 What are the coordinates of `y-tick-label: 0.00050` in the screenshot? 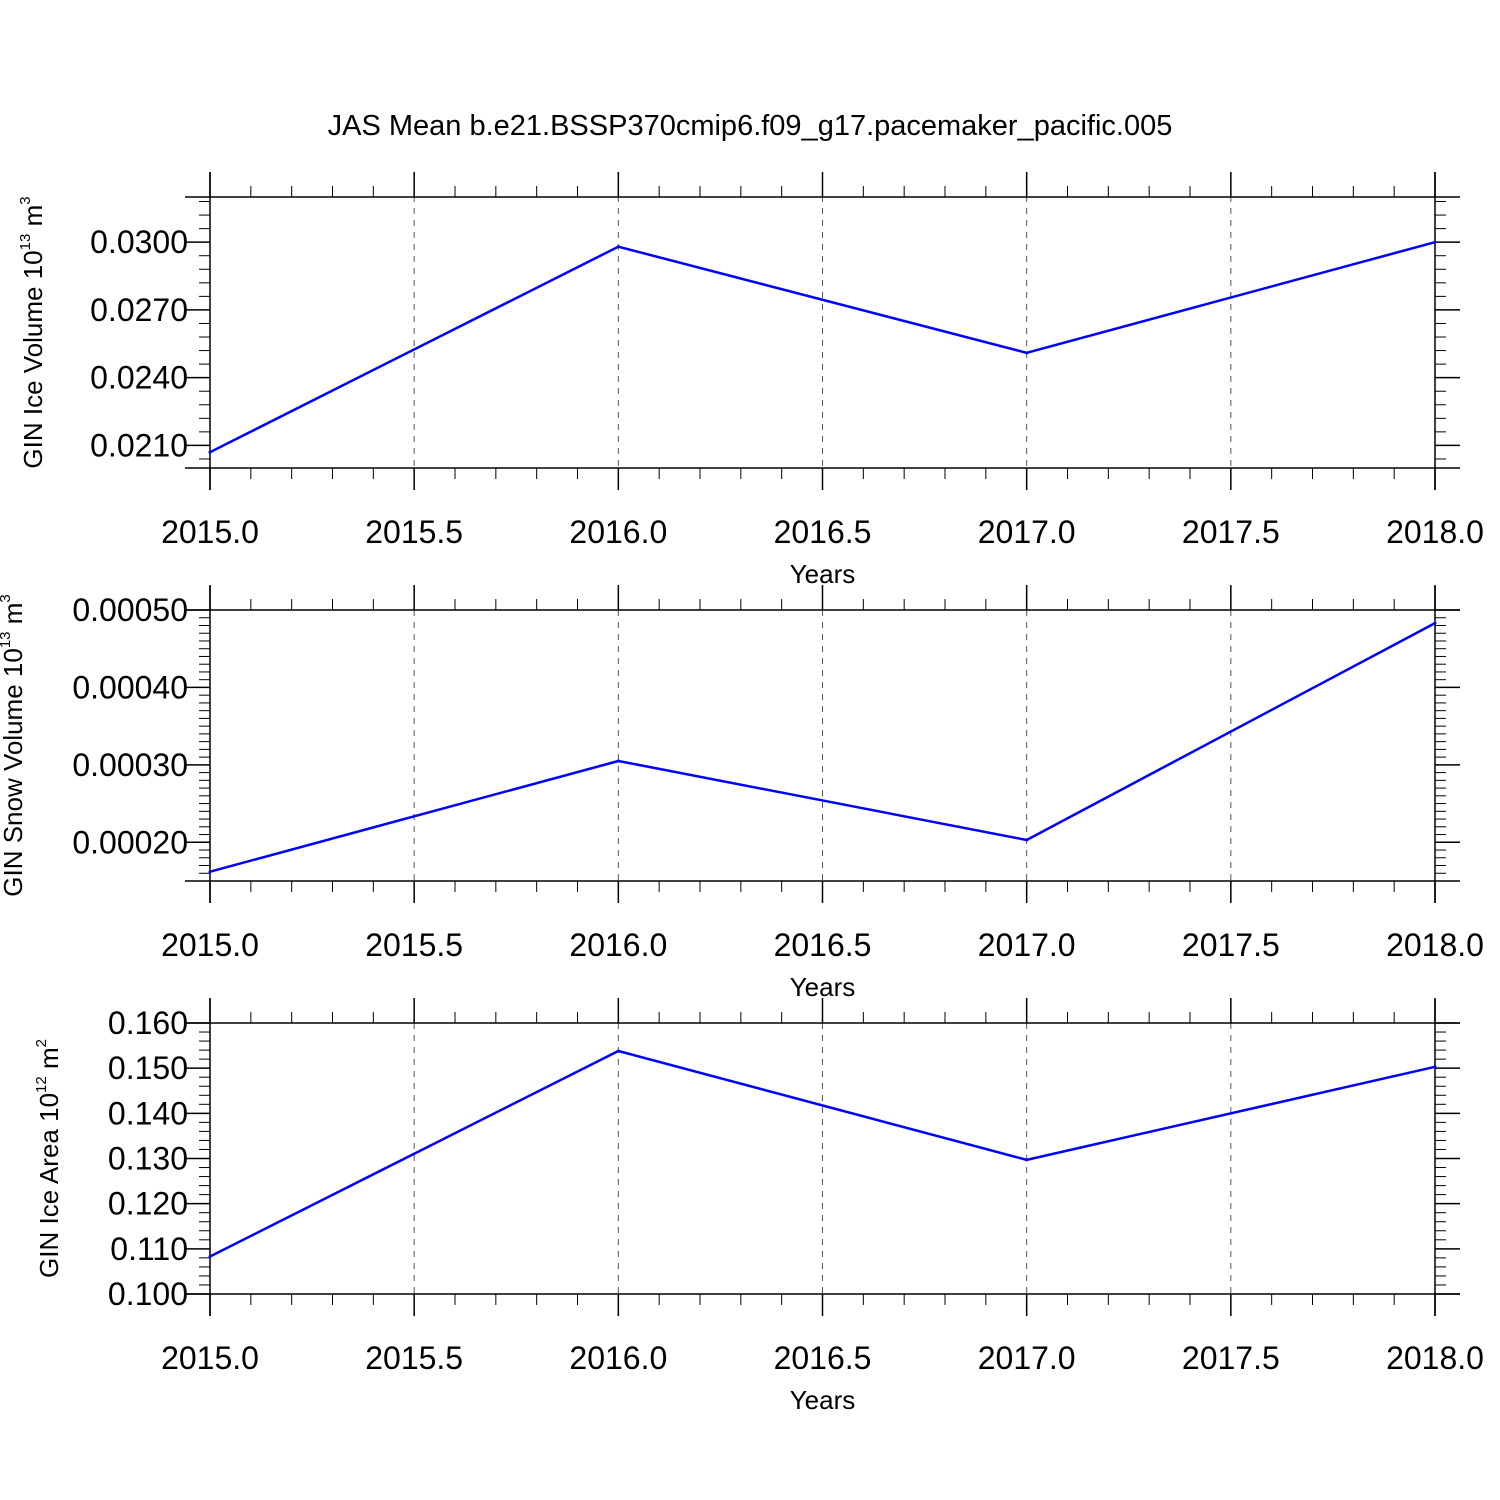 It's located at (130, 610).